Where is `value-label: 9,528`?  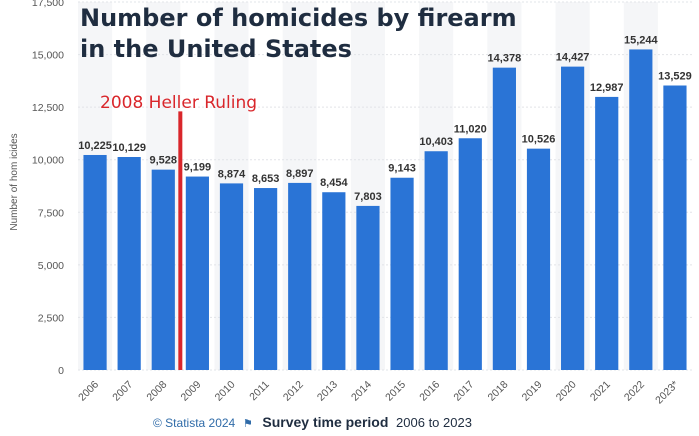 value-label: 9,528 is located at coordinates (164, 161).